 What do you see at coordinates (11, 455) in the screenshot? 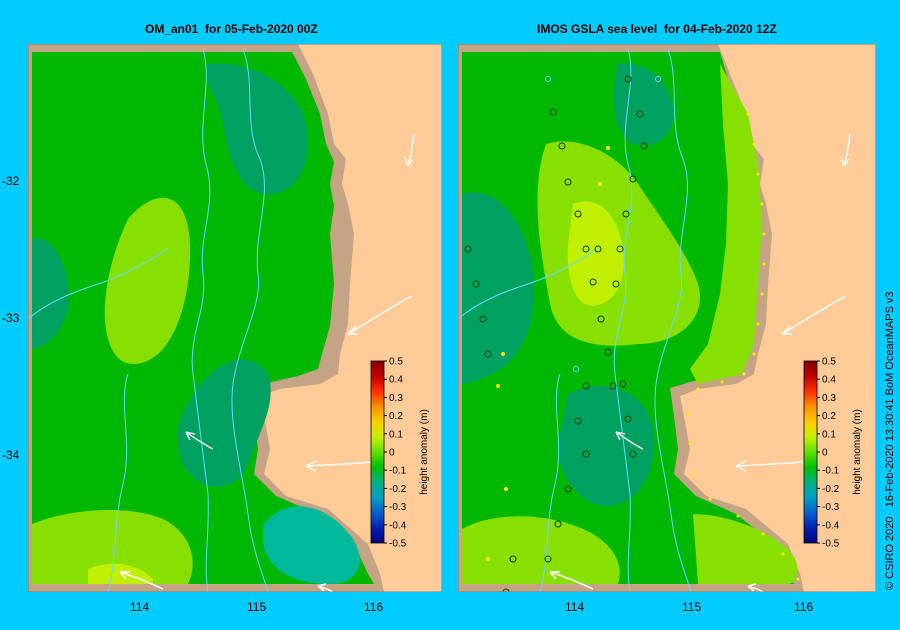
I see `lat-tick-label: -34` at bounding box center [11, 455].